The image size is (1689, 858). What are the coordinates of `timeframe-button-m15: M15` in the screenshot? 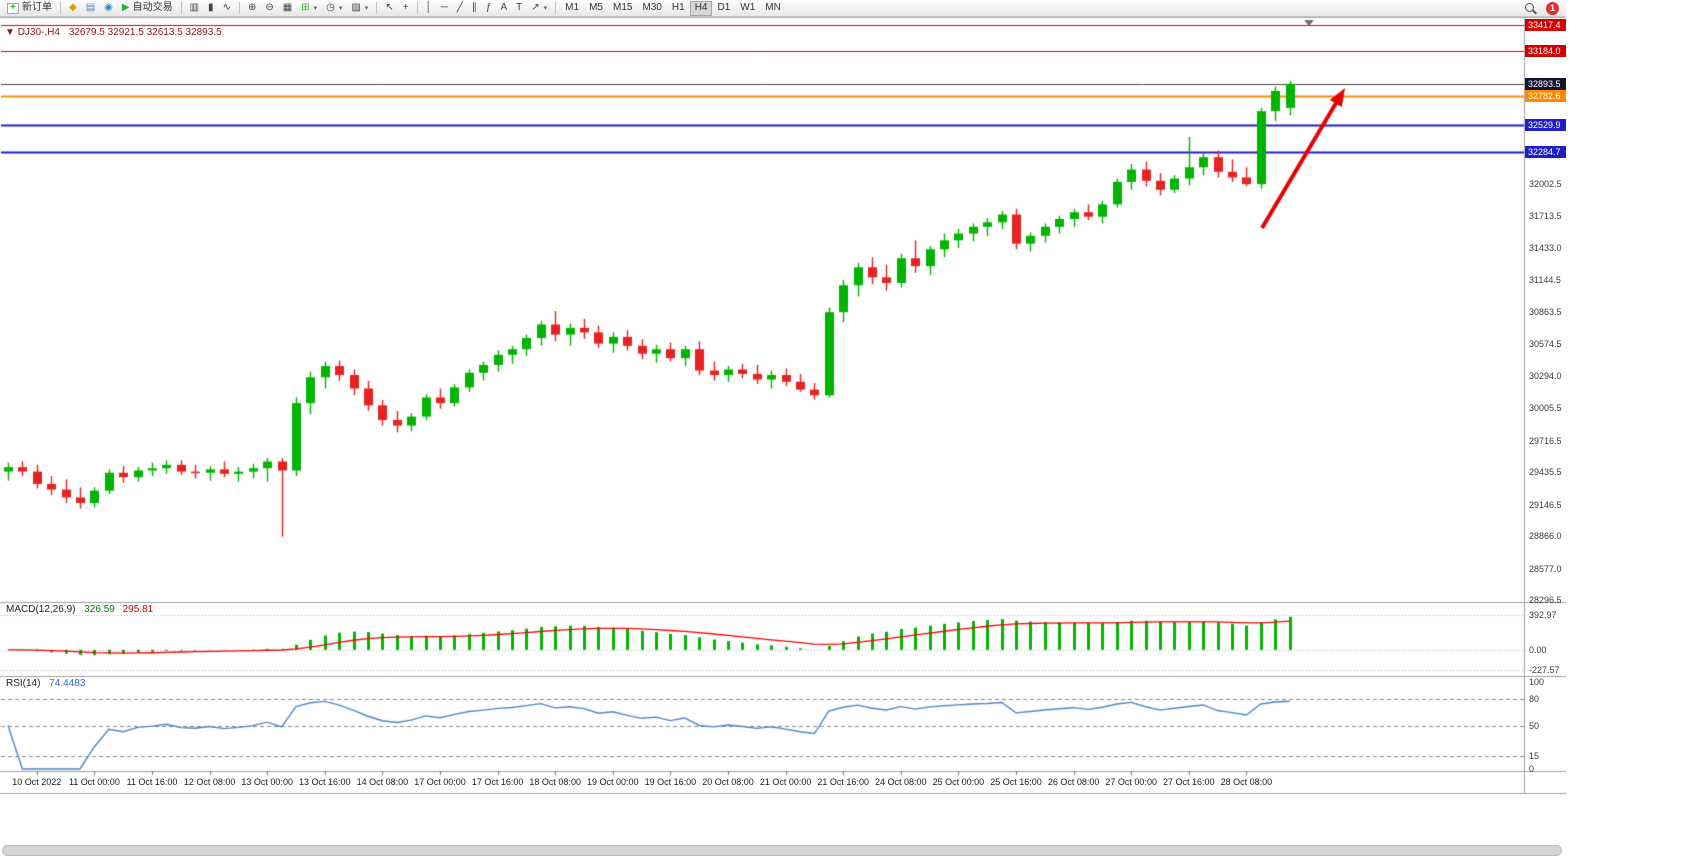 It's located at (622, 8).